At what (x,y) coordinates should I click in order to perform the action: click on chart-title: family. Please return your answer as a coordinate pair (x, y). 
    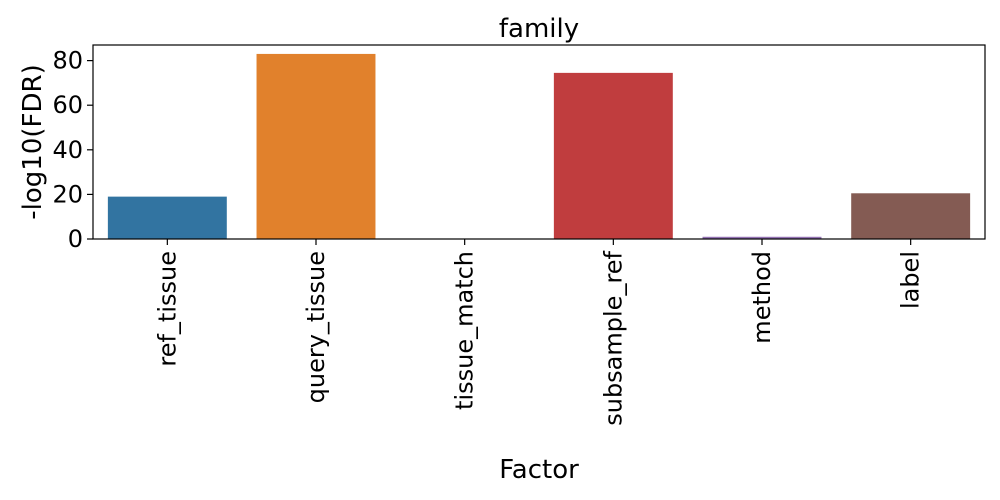
    Looking at the image, I should click on (539, 29).